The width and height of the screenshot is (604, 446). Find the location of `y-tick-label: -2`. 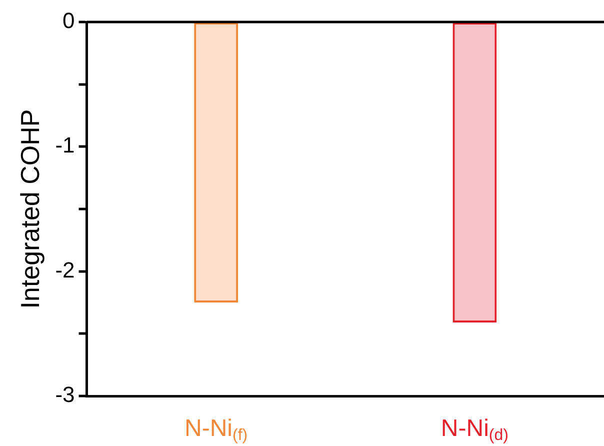

y-tick-label: -2 is located at coordinates (65, 269).